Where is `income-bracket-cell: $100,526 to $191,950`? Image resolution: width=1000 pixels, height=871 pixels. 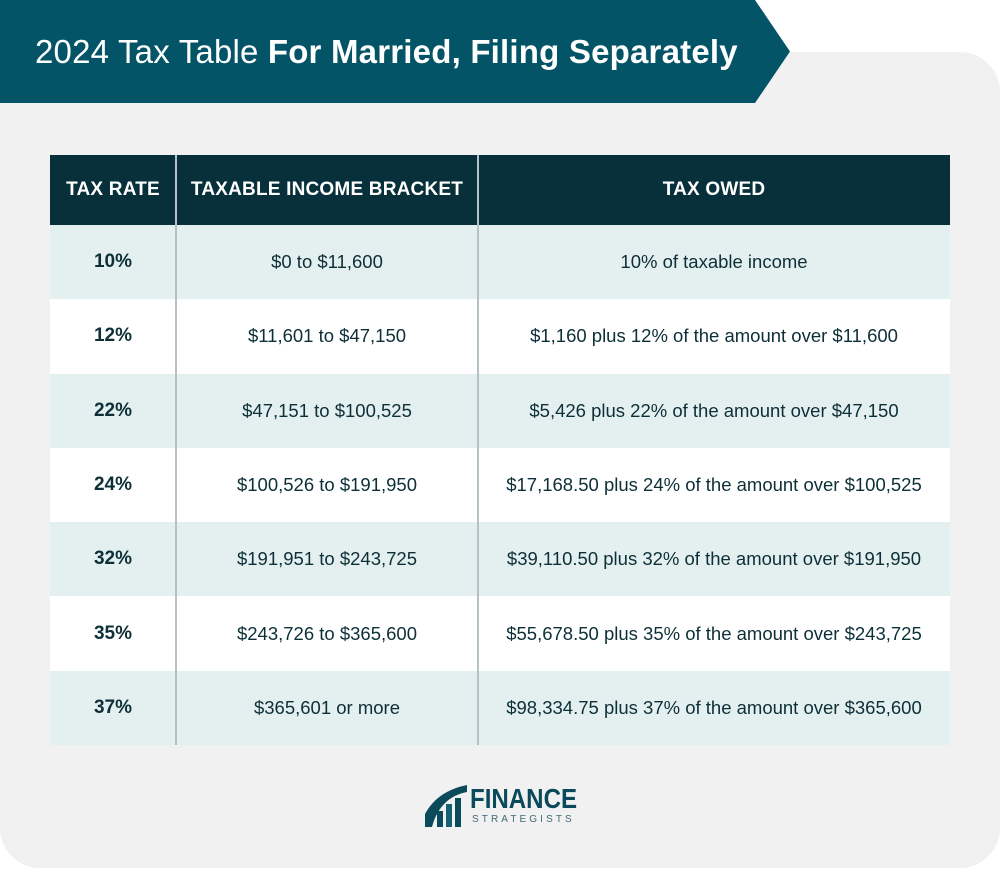
income-bracket-cell: $100,526 to $191,950 is located at coordinates (327, 484).